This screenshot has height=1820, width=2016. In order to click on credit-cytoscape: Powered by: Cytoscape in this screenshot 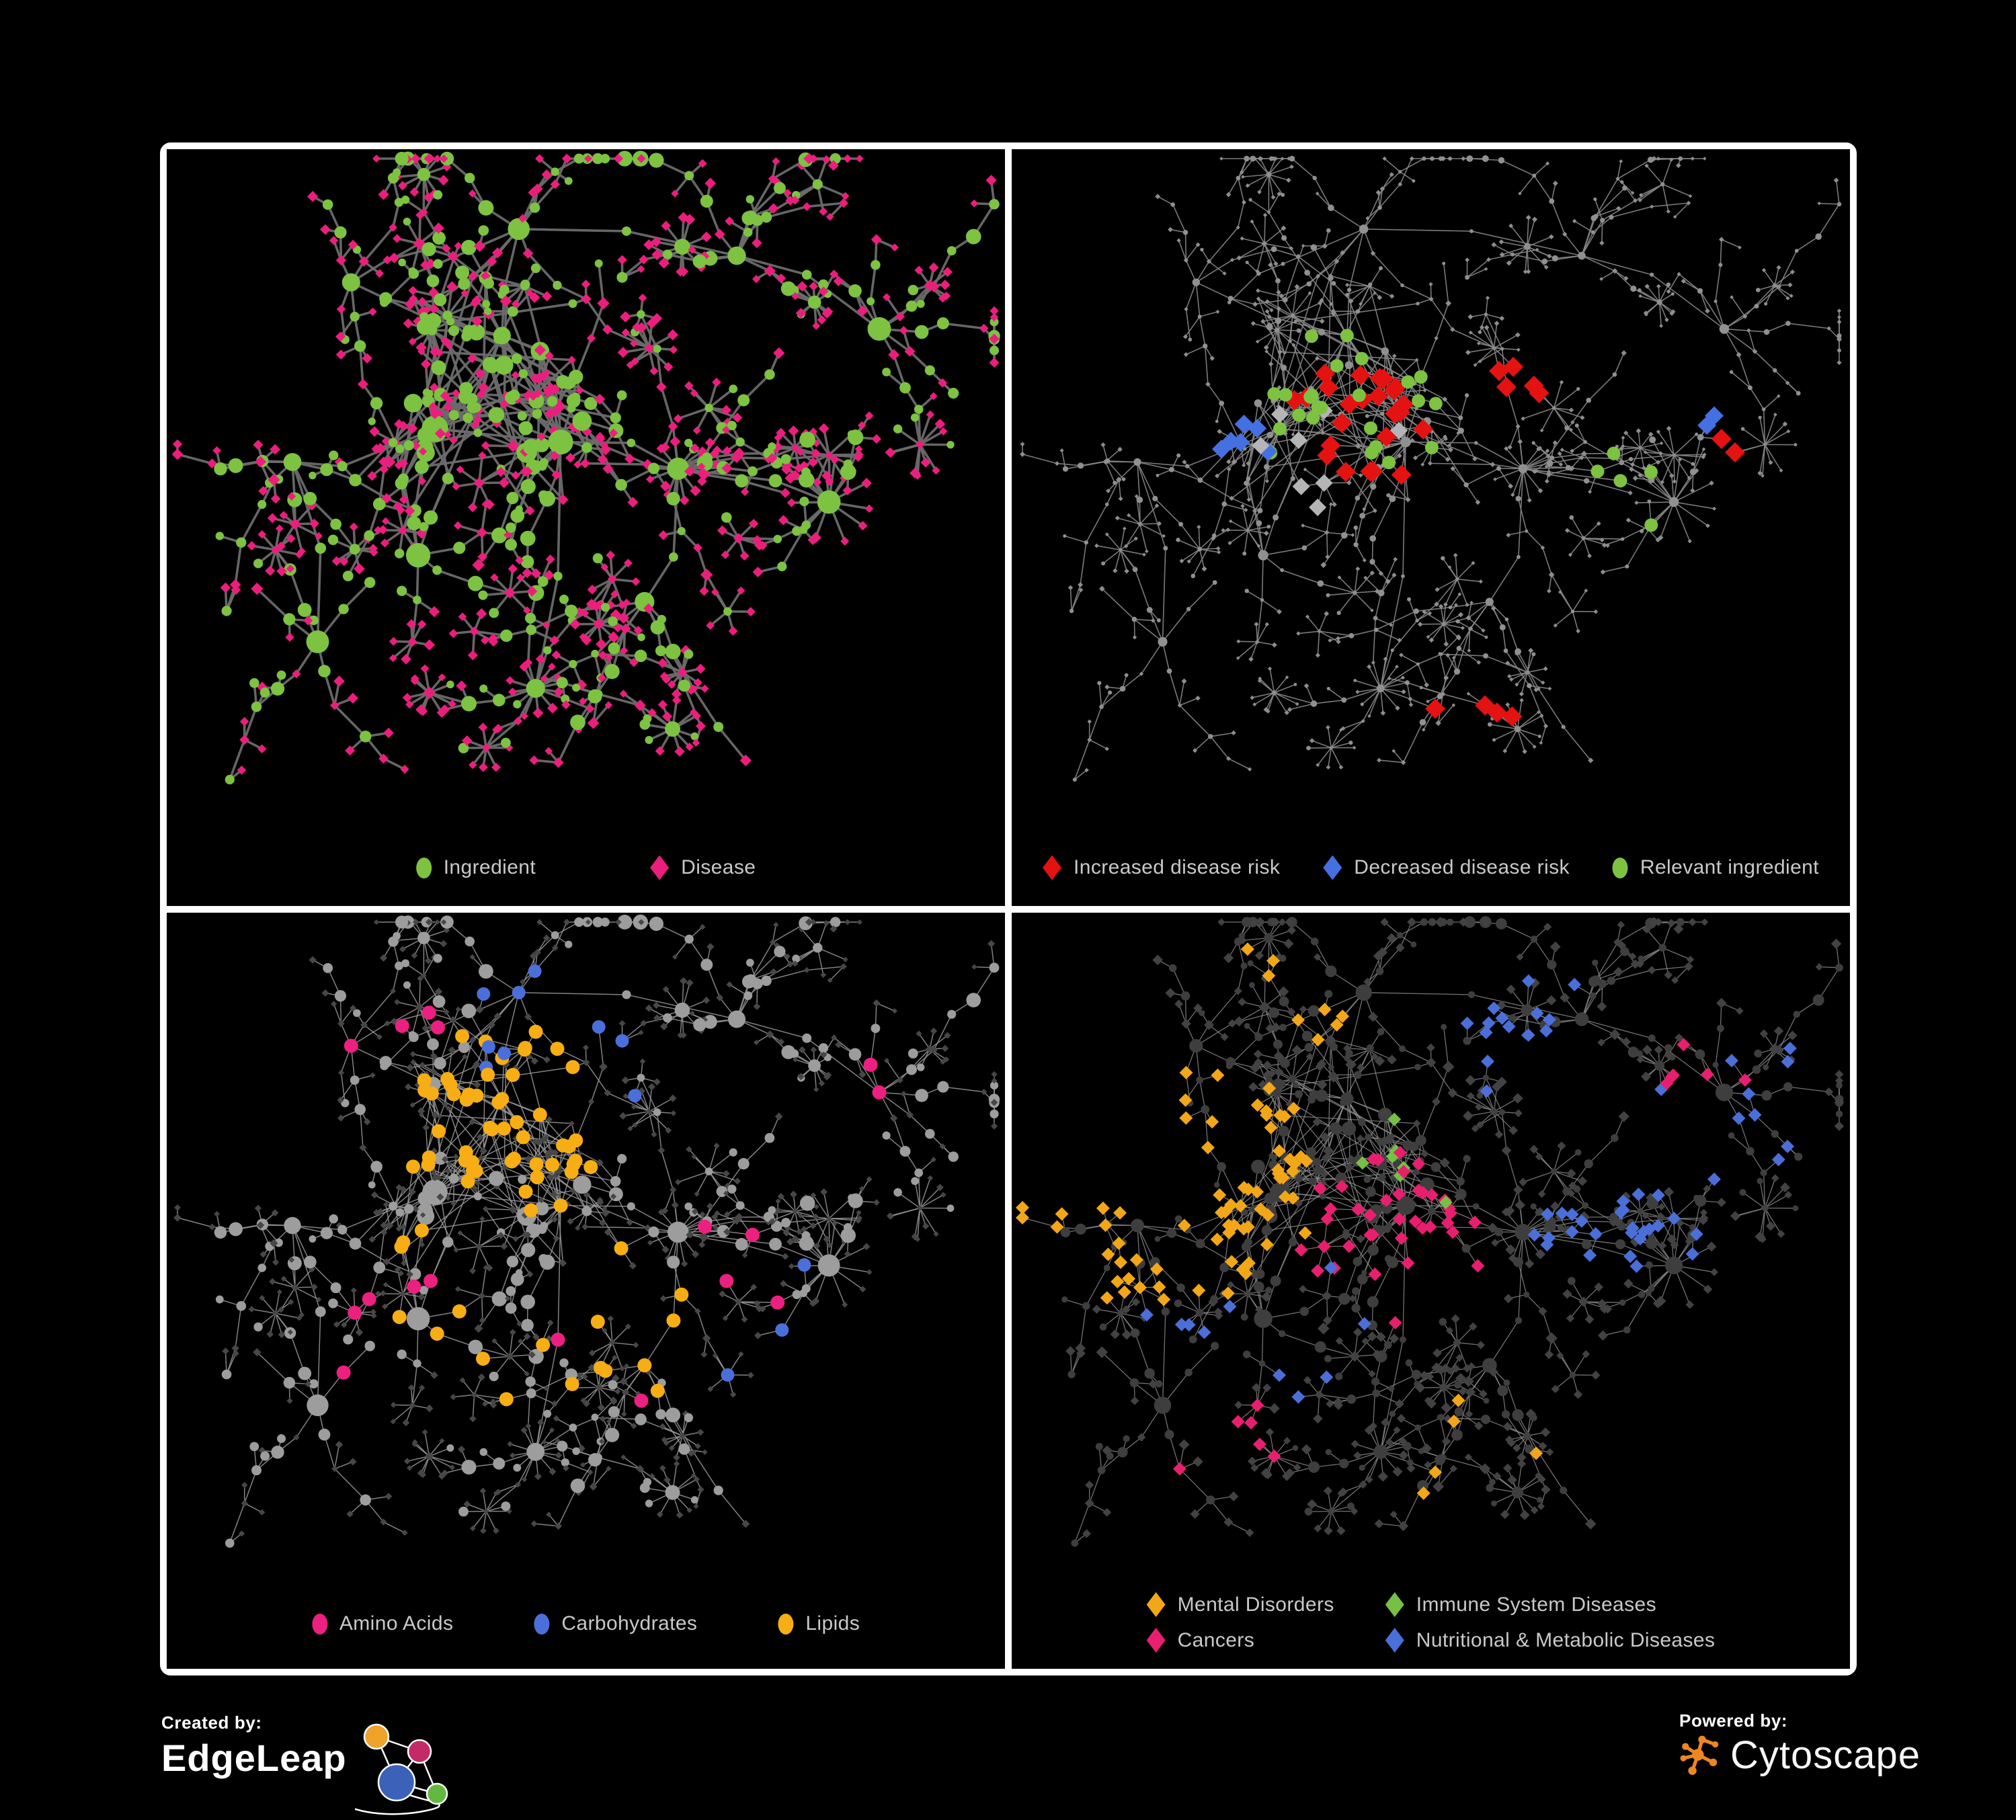, I will do `click(1827, 1754)`.